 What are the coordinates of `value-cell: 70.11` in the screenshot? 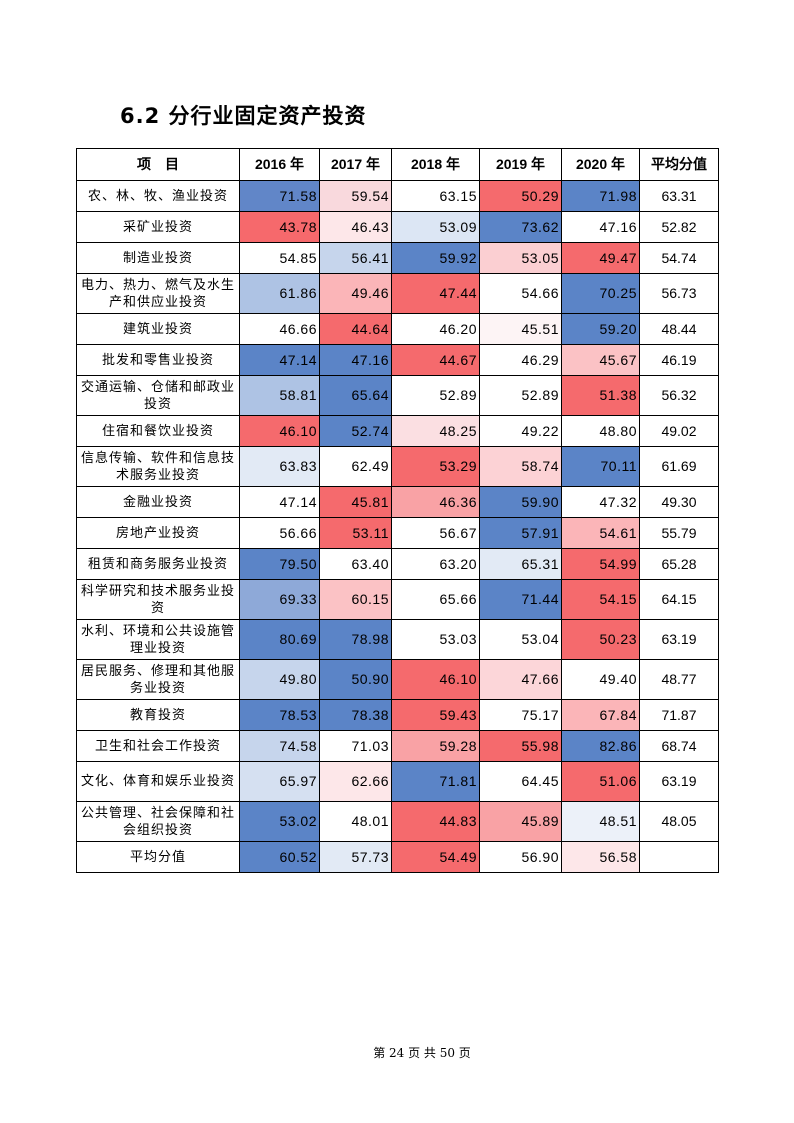 It's located at (600, 466).